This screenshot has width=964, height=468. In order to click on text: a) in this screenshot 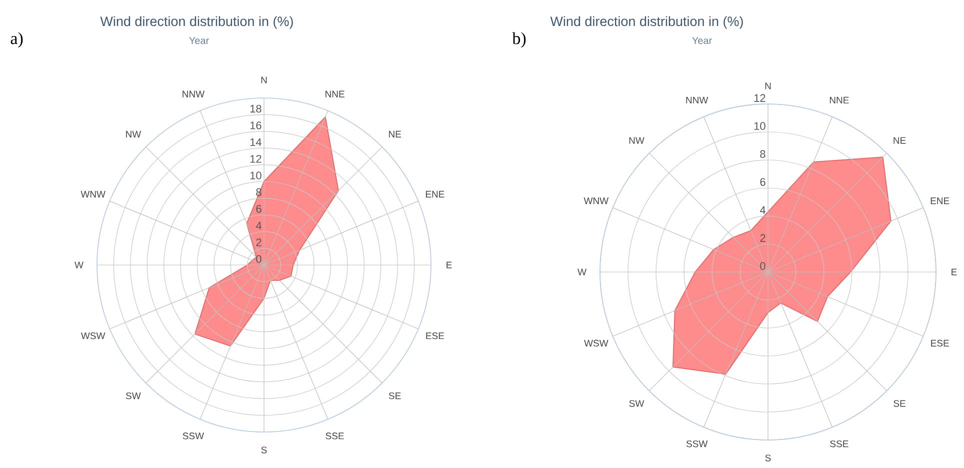, I will do `click(16, 40)`.